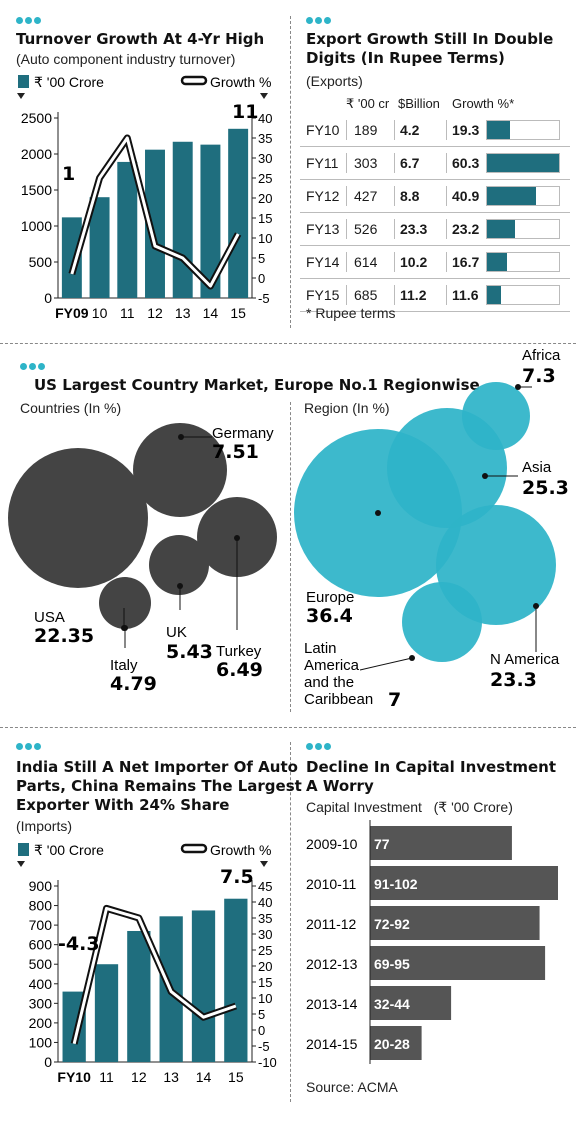 The height and width of the screenshot is (1124, 576). I want to click on exports-cell-growth: 16.7, so click(466, 262).